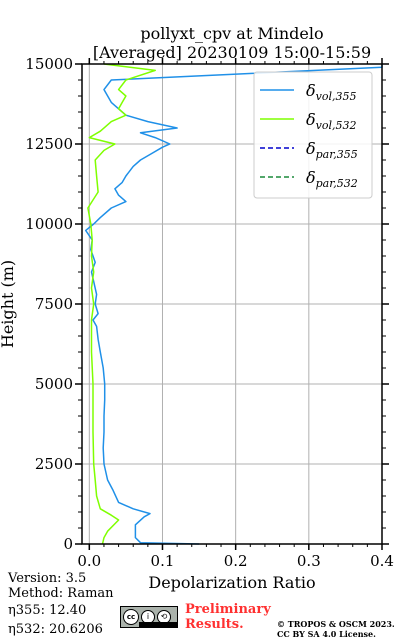 This screenshot has height=640, width=400. What do you see at coordinates (54, 384) in the screenshot?
I see `y-tick-label: 5000` at bounding box center [54, 384].